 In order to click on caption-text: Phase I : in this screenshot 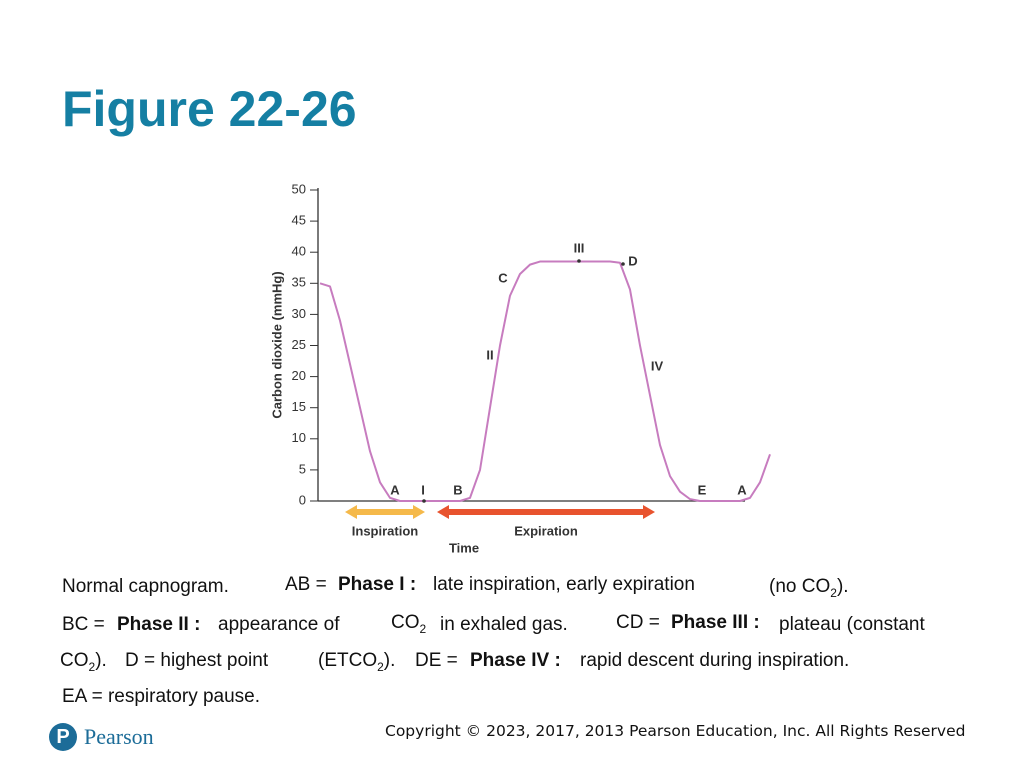, I will do `click(377, 584)`.